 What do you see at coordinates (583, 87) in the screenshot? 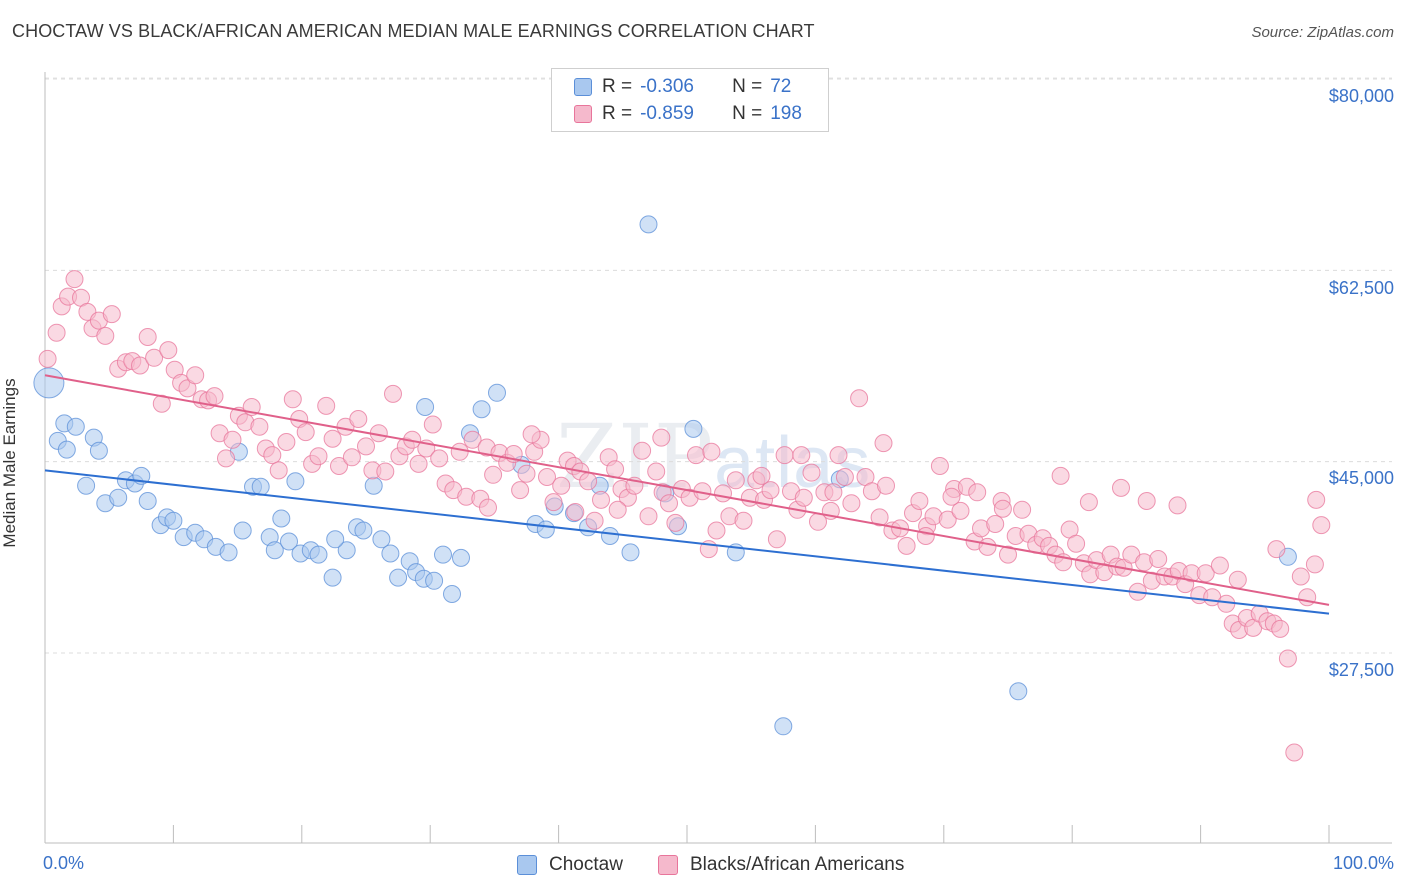
I see `choctaw-swatch` at bounding box center [583, 87].